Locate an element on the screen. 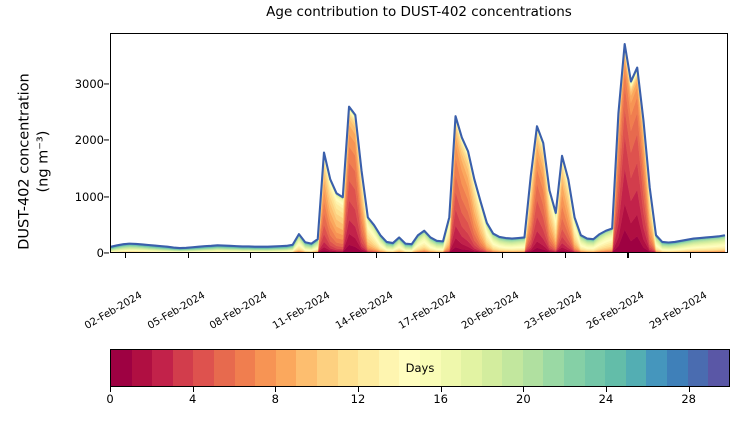 Image resolution: width=739 pixels, height=425 pixels. y-tick-label-3: 3000 is located at coordinates (89, 83).